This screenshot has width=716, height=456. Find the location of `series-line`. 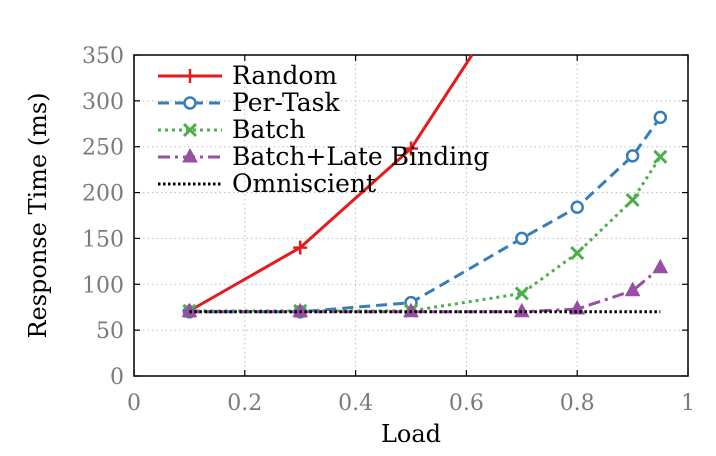

series-line is located at coordinates (425, 290).